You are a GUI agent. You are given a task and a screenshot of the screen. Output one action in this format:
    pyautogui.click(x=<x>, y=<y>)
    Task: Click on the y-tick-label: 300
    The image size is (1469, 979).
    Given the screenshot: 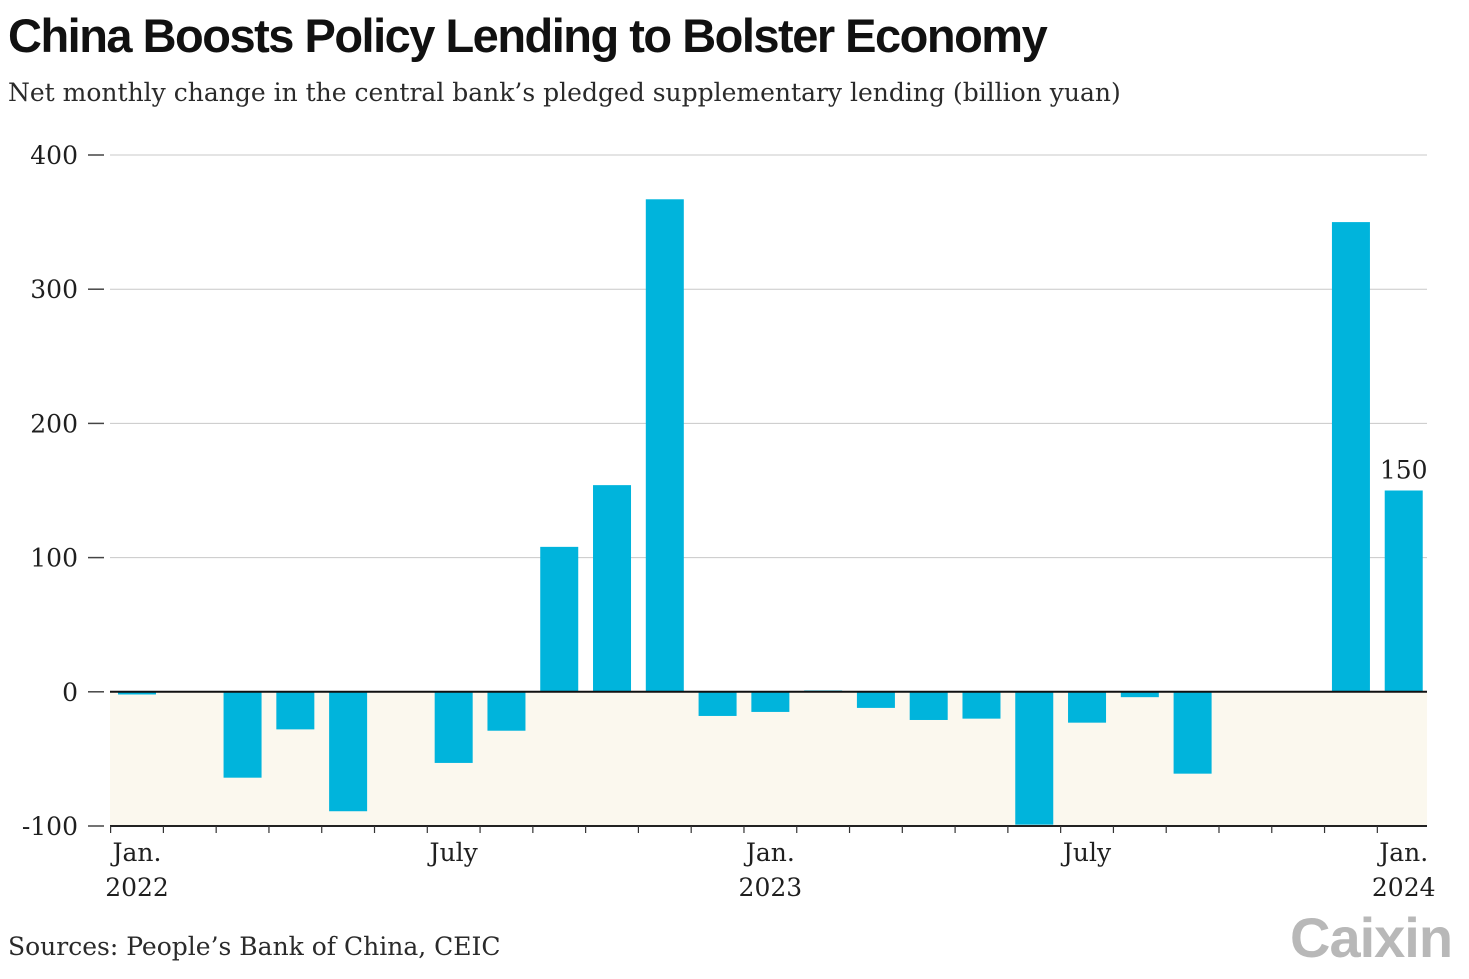 What is the action you would take?
    pyautogui.click(x=54, y=289)
    